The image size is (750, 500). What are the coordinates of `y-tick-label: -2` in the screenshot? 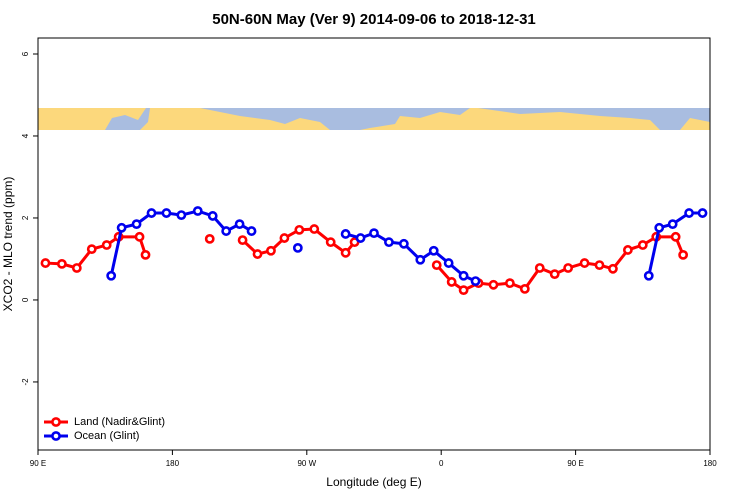 It's located at (25, 382).